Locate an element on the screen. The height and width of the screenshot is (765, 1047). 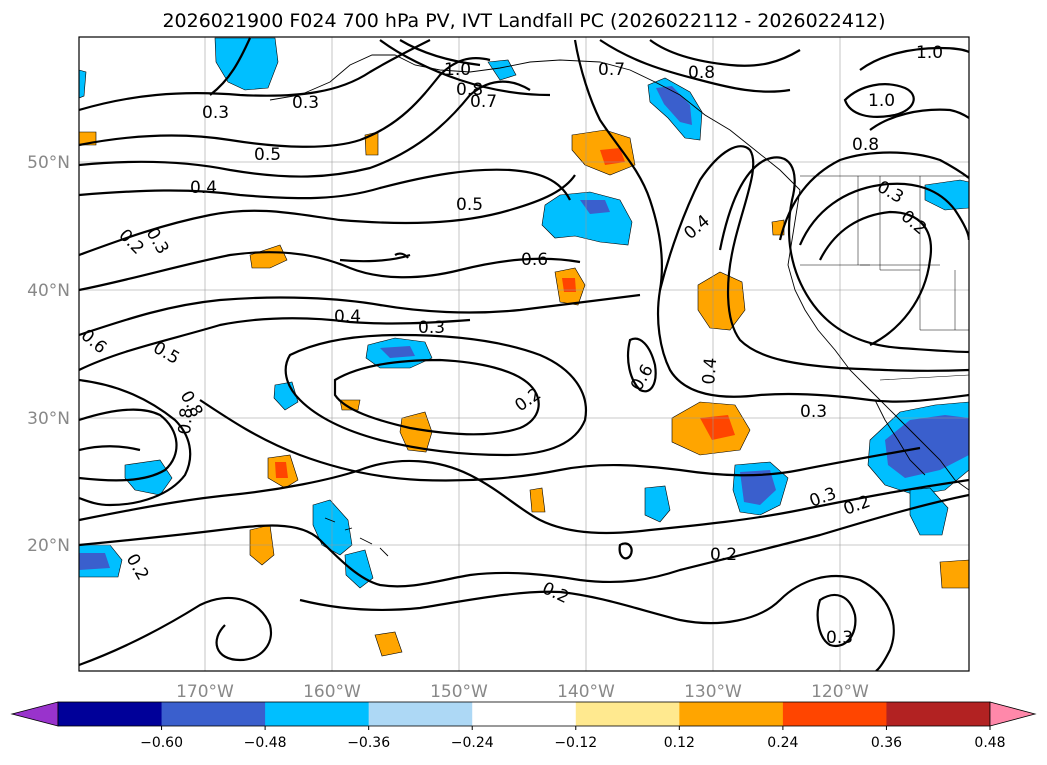
lon-label: 150°W is located at coordinates (459, 692).